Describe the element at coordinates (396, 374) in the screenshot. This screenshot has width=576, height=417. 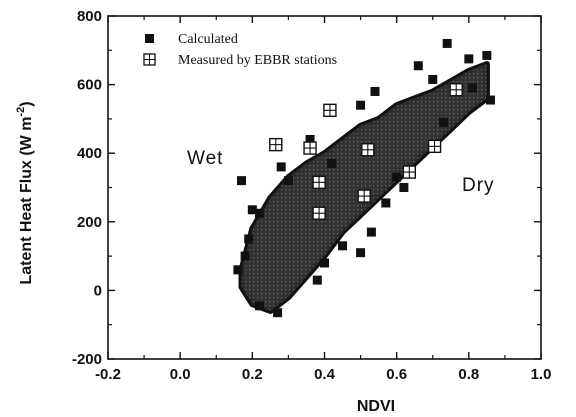
I see `x-tick-label: 0.6` at that location.